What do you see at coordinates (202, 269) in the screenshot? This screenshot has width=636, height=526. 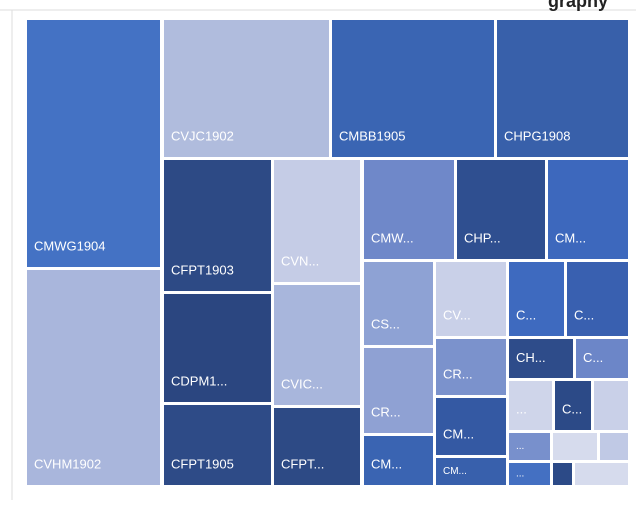 I see `tile-label: CFPT1903` at bounding box center [202, 269].